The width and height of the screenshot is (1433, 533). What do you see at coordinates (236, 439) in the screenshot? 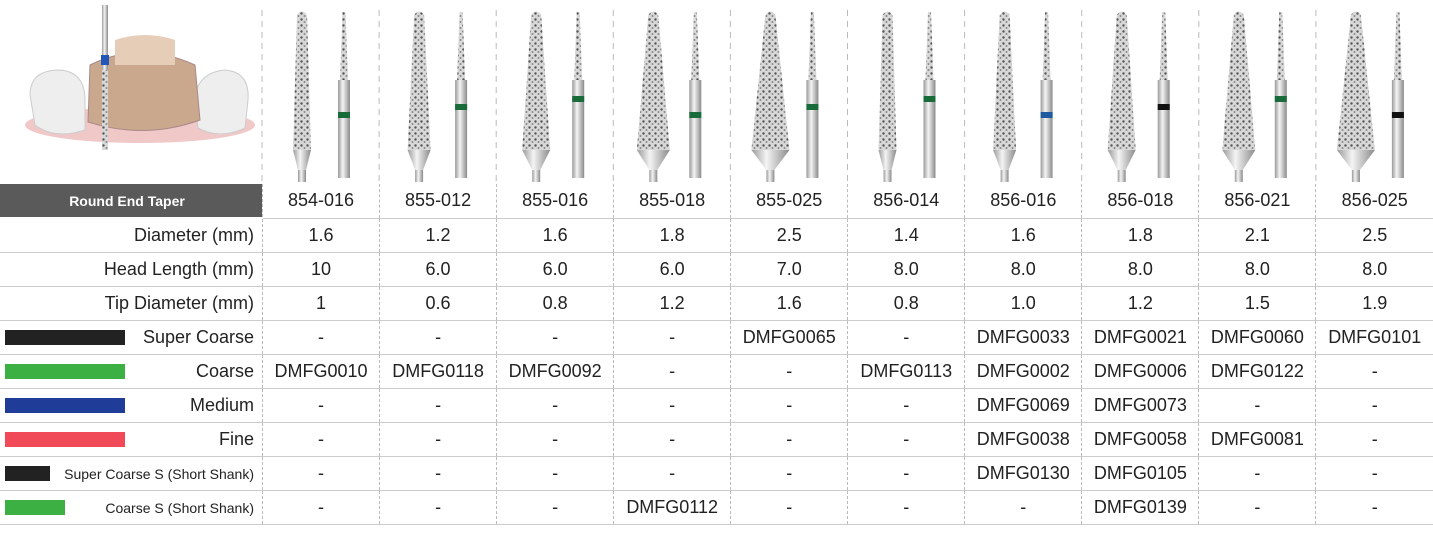
I see `row-label-text: Fine` at bounding box center [236, 439].